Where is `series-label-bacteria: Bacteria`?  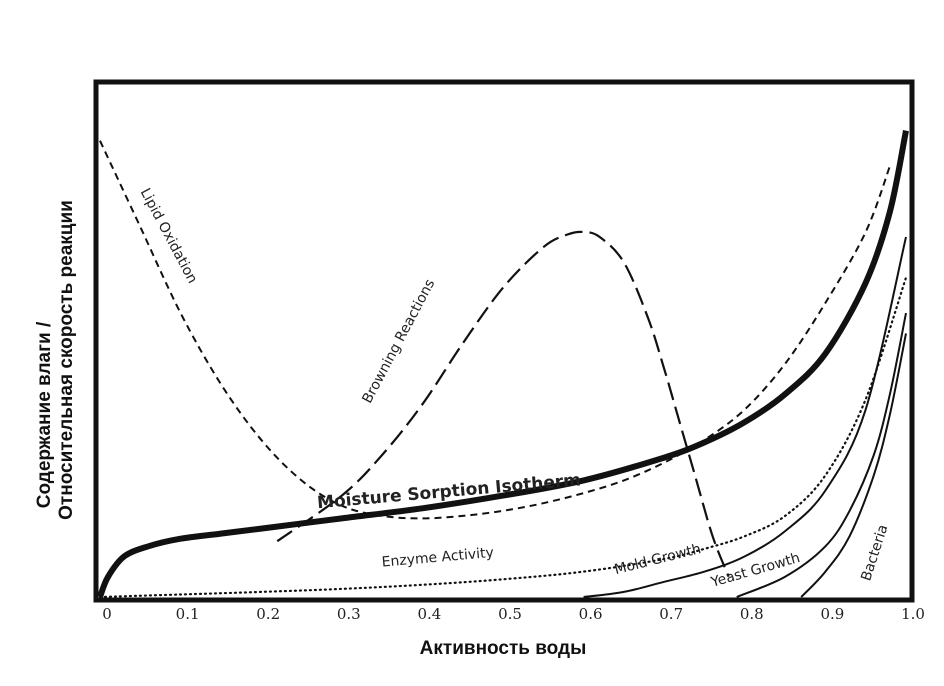 series-label-bacteria: Bacteria is located at coordinates (874, 553).